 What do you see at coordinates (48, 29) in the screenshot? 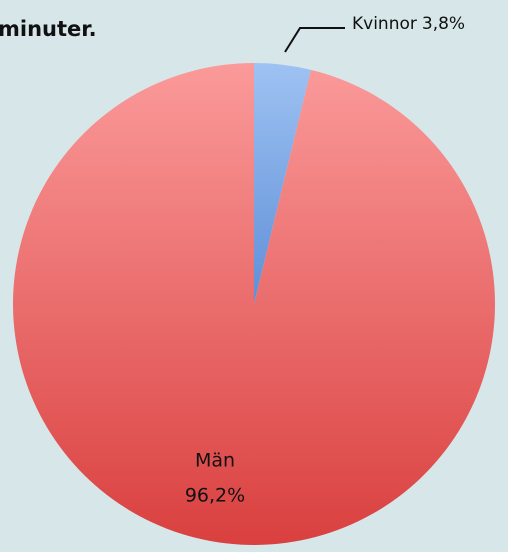
I see `chart-title: minuter.` at bounding box center [48, 29].